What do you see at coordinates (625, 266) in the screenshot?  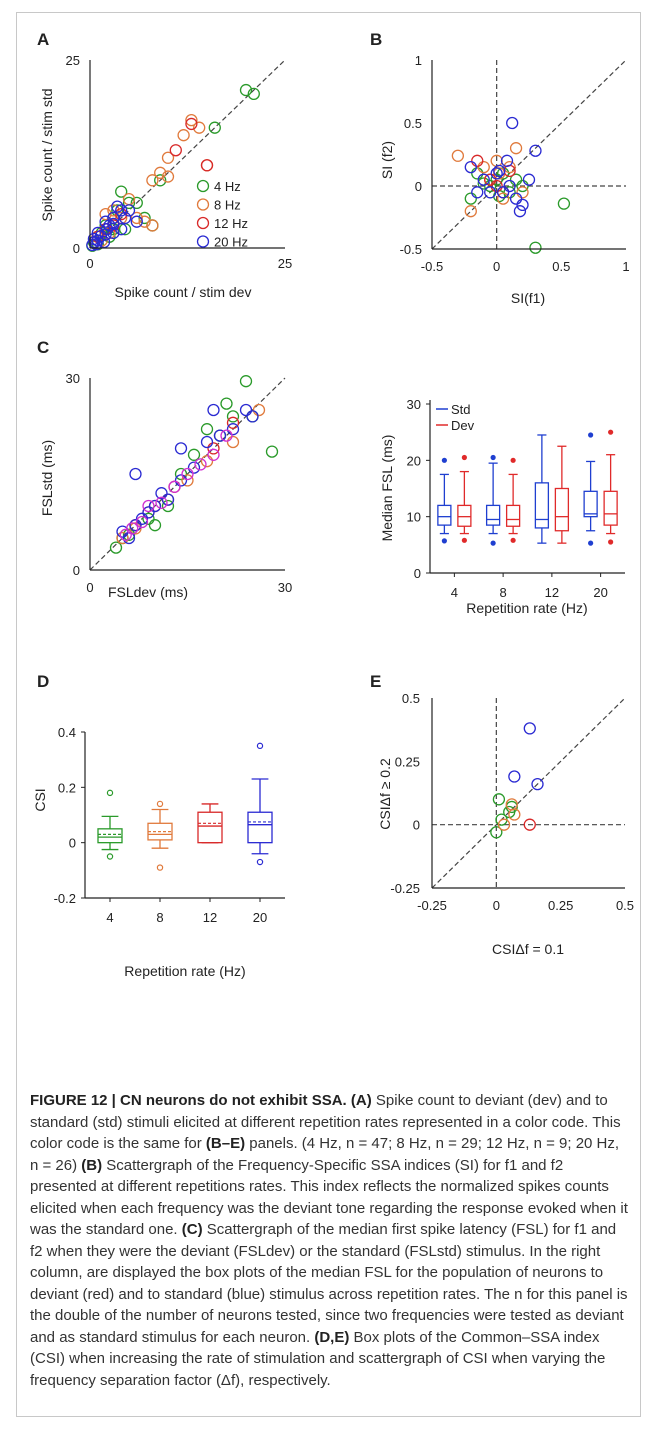 I see `panel-b-xtick-3: 1` at bounding box center [625, 266].